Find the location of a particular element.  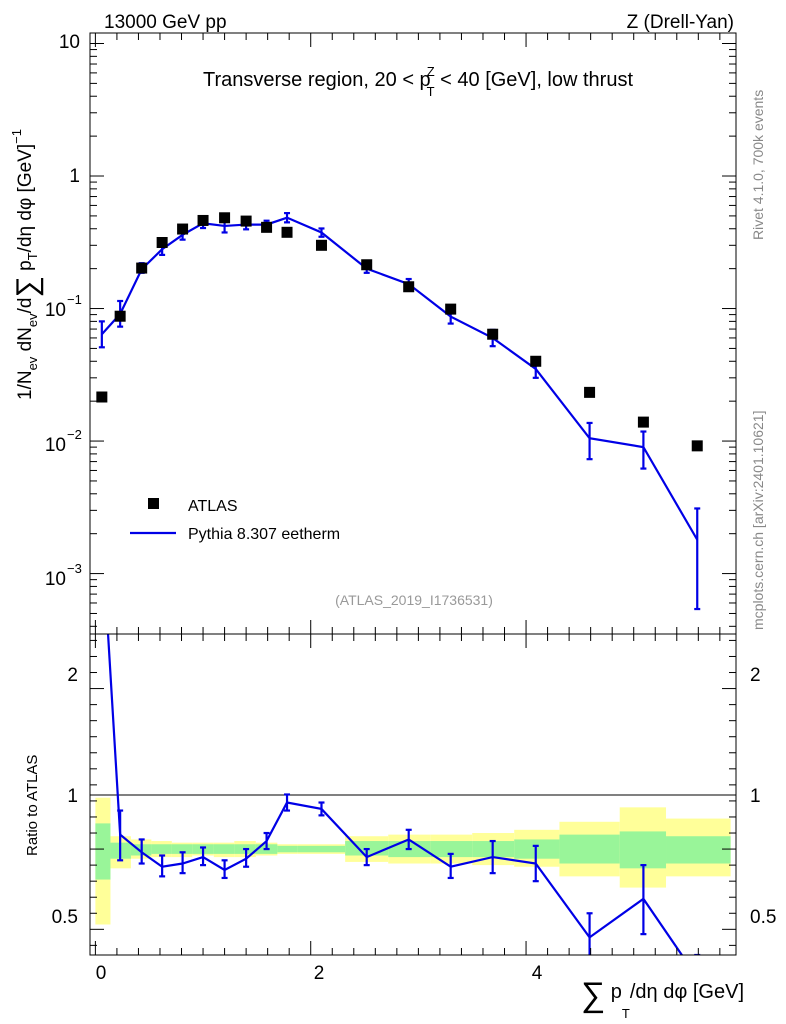

plot-title-subscript: T is located at coordinates (431, 91).